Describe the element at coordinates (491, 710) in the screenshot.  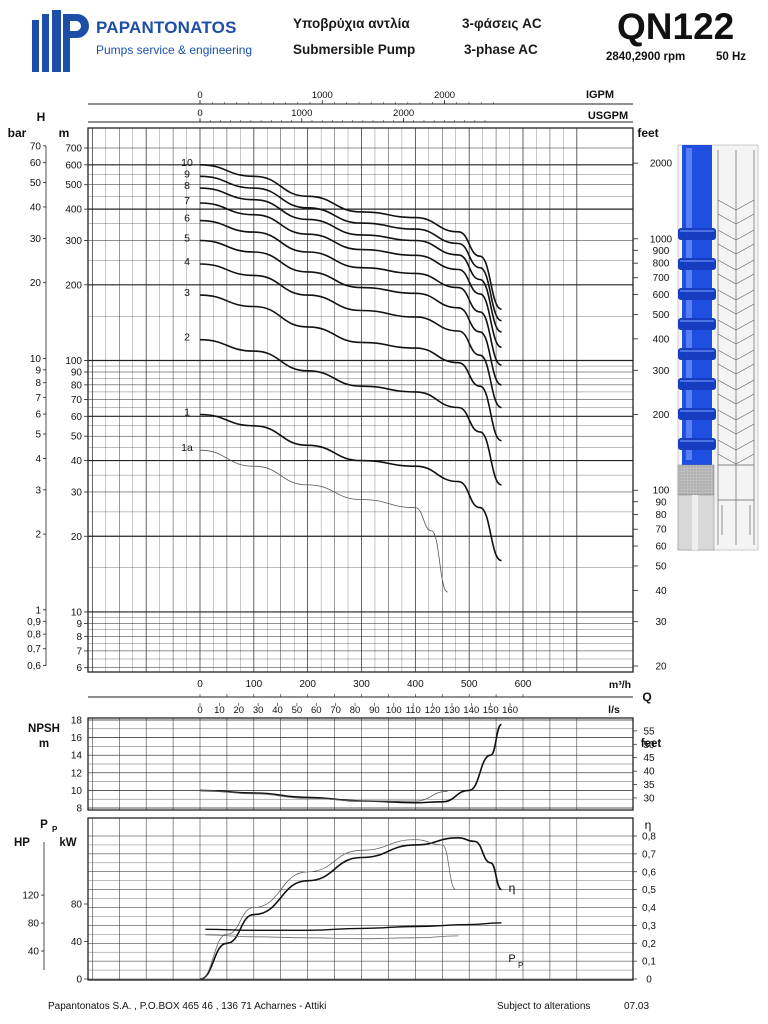
I see `ls-tick-label: 150` at that location.